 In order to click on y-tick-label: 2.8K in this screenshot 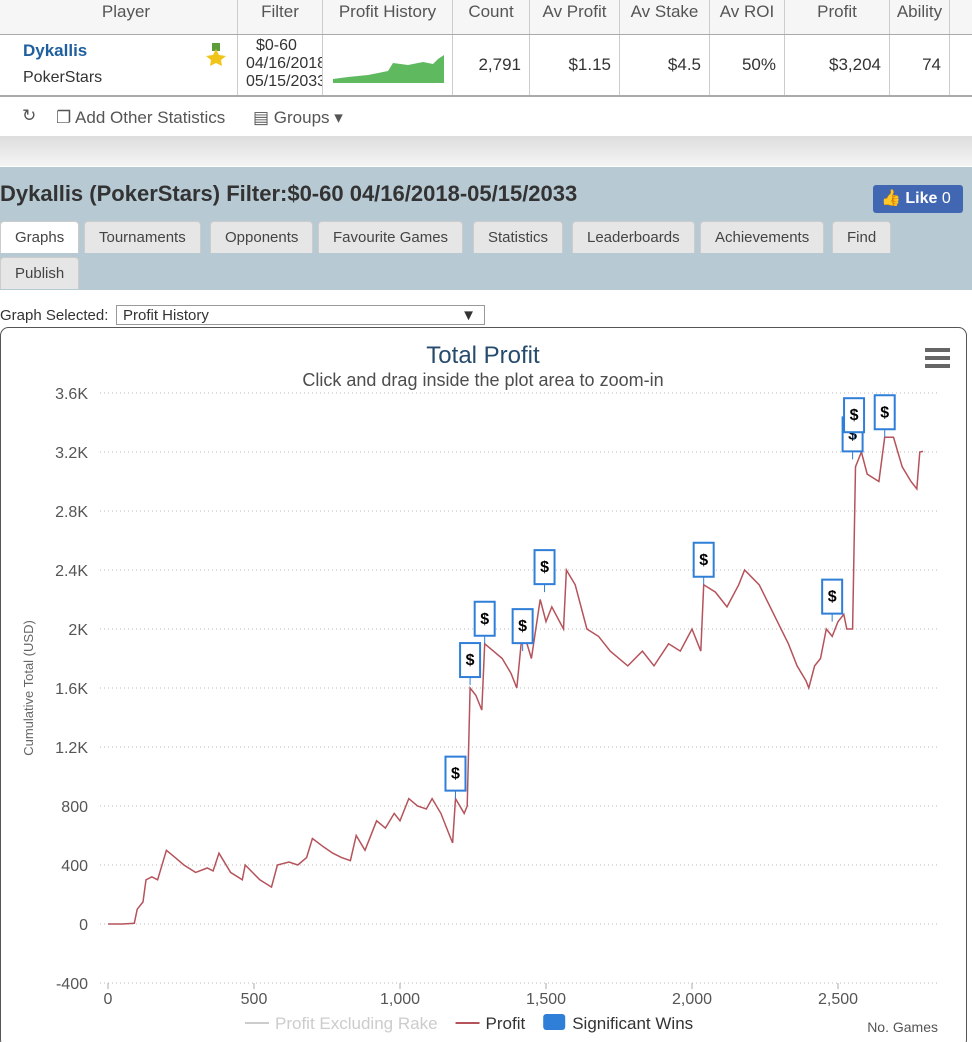, I will do `click(71, 512)`.